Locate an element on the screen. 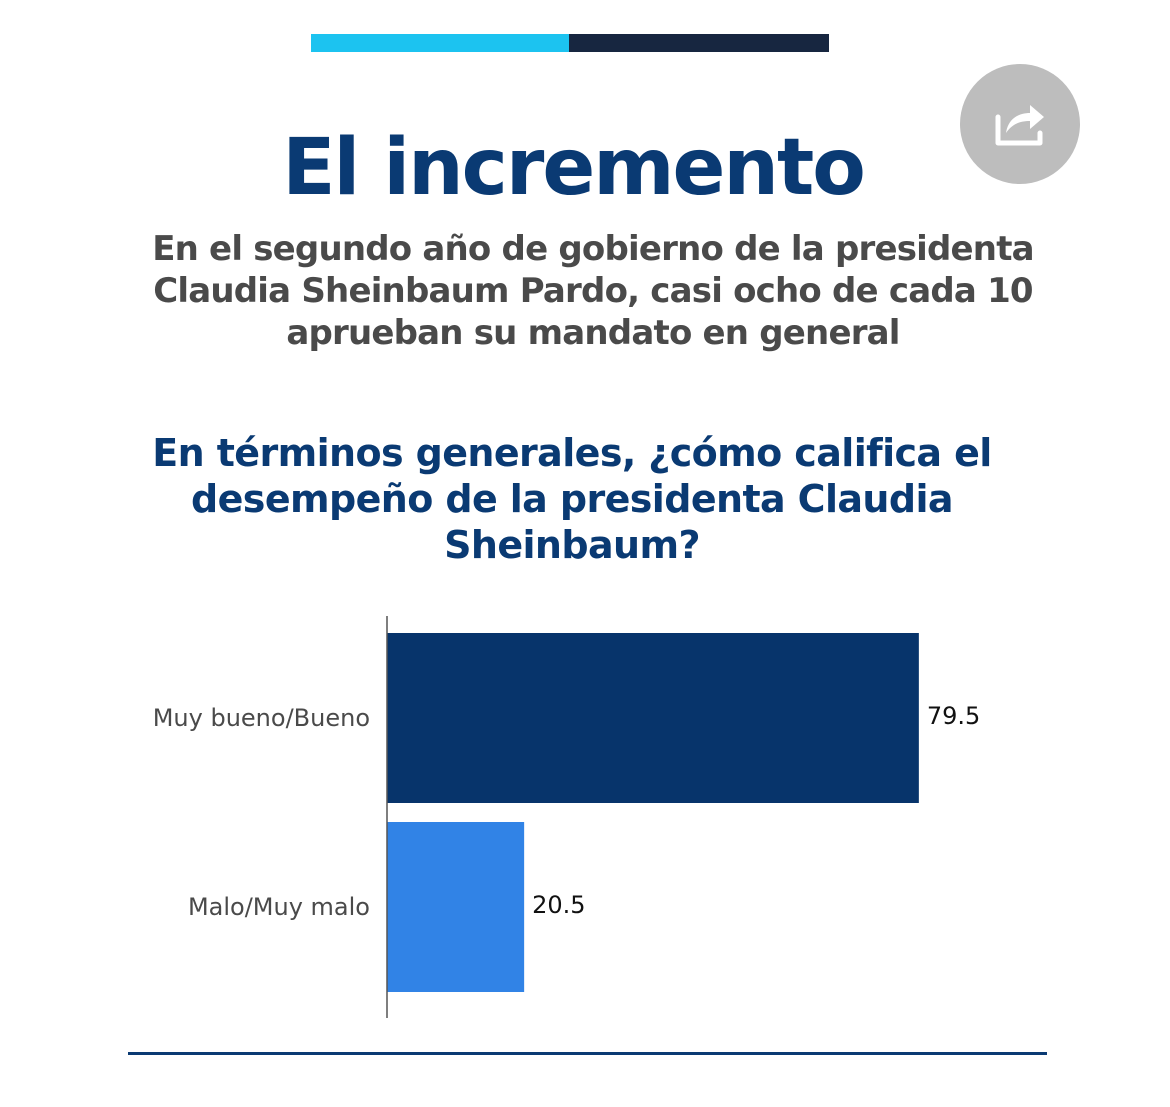 The image size is (1170, 1107). page-title: El incremento is located at coordinates (574, 168).